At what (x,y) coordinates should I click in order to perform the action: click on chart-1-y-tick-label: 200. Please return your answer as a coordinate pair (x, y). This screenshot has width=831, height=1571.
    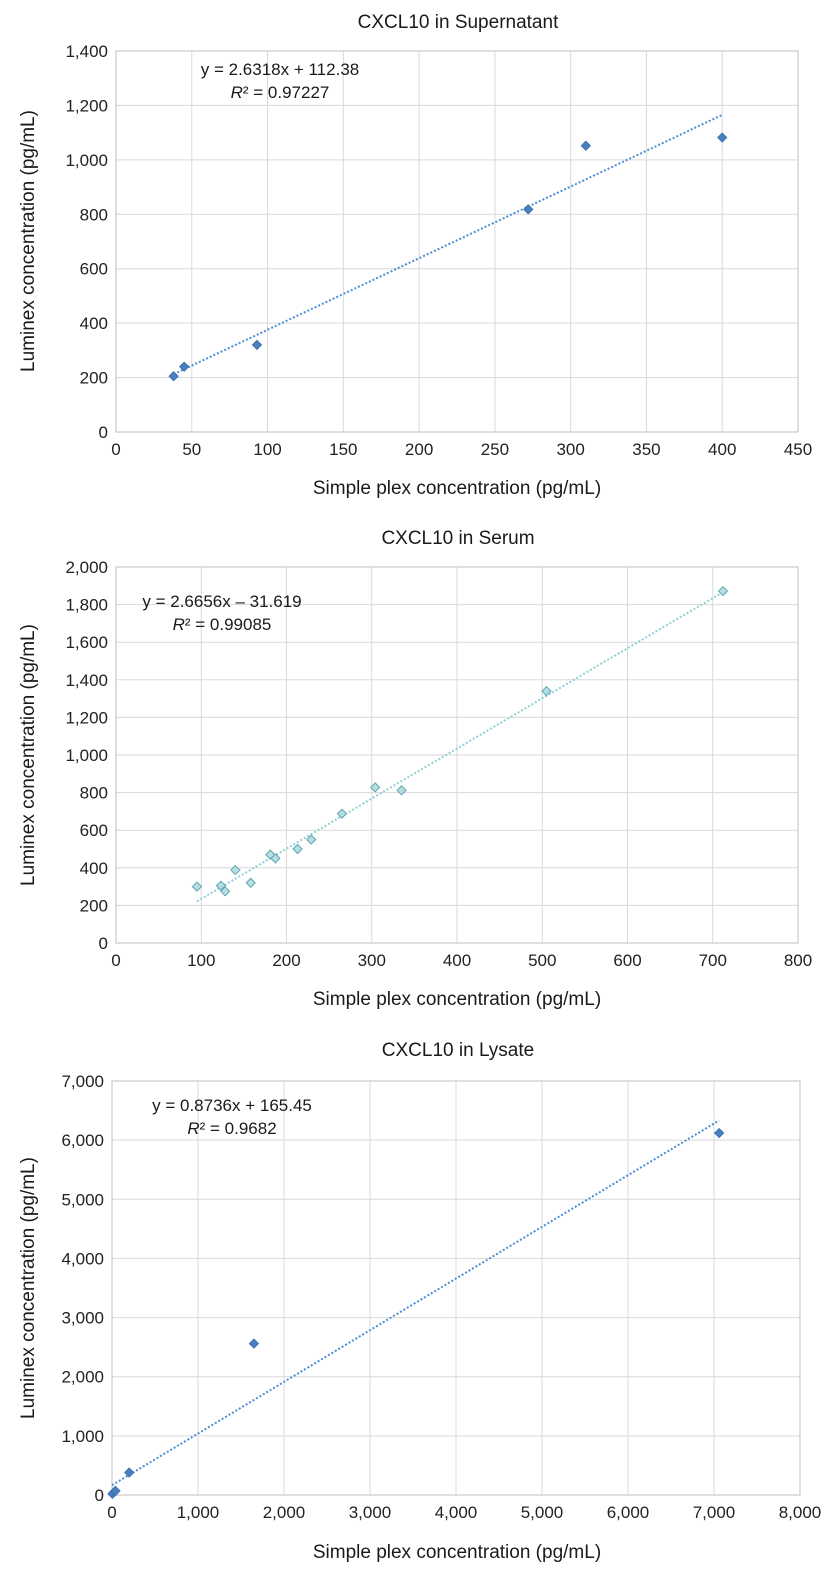
    Looking at the image, I should click on (94, 378).